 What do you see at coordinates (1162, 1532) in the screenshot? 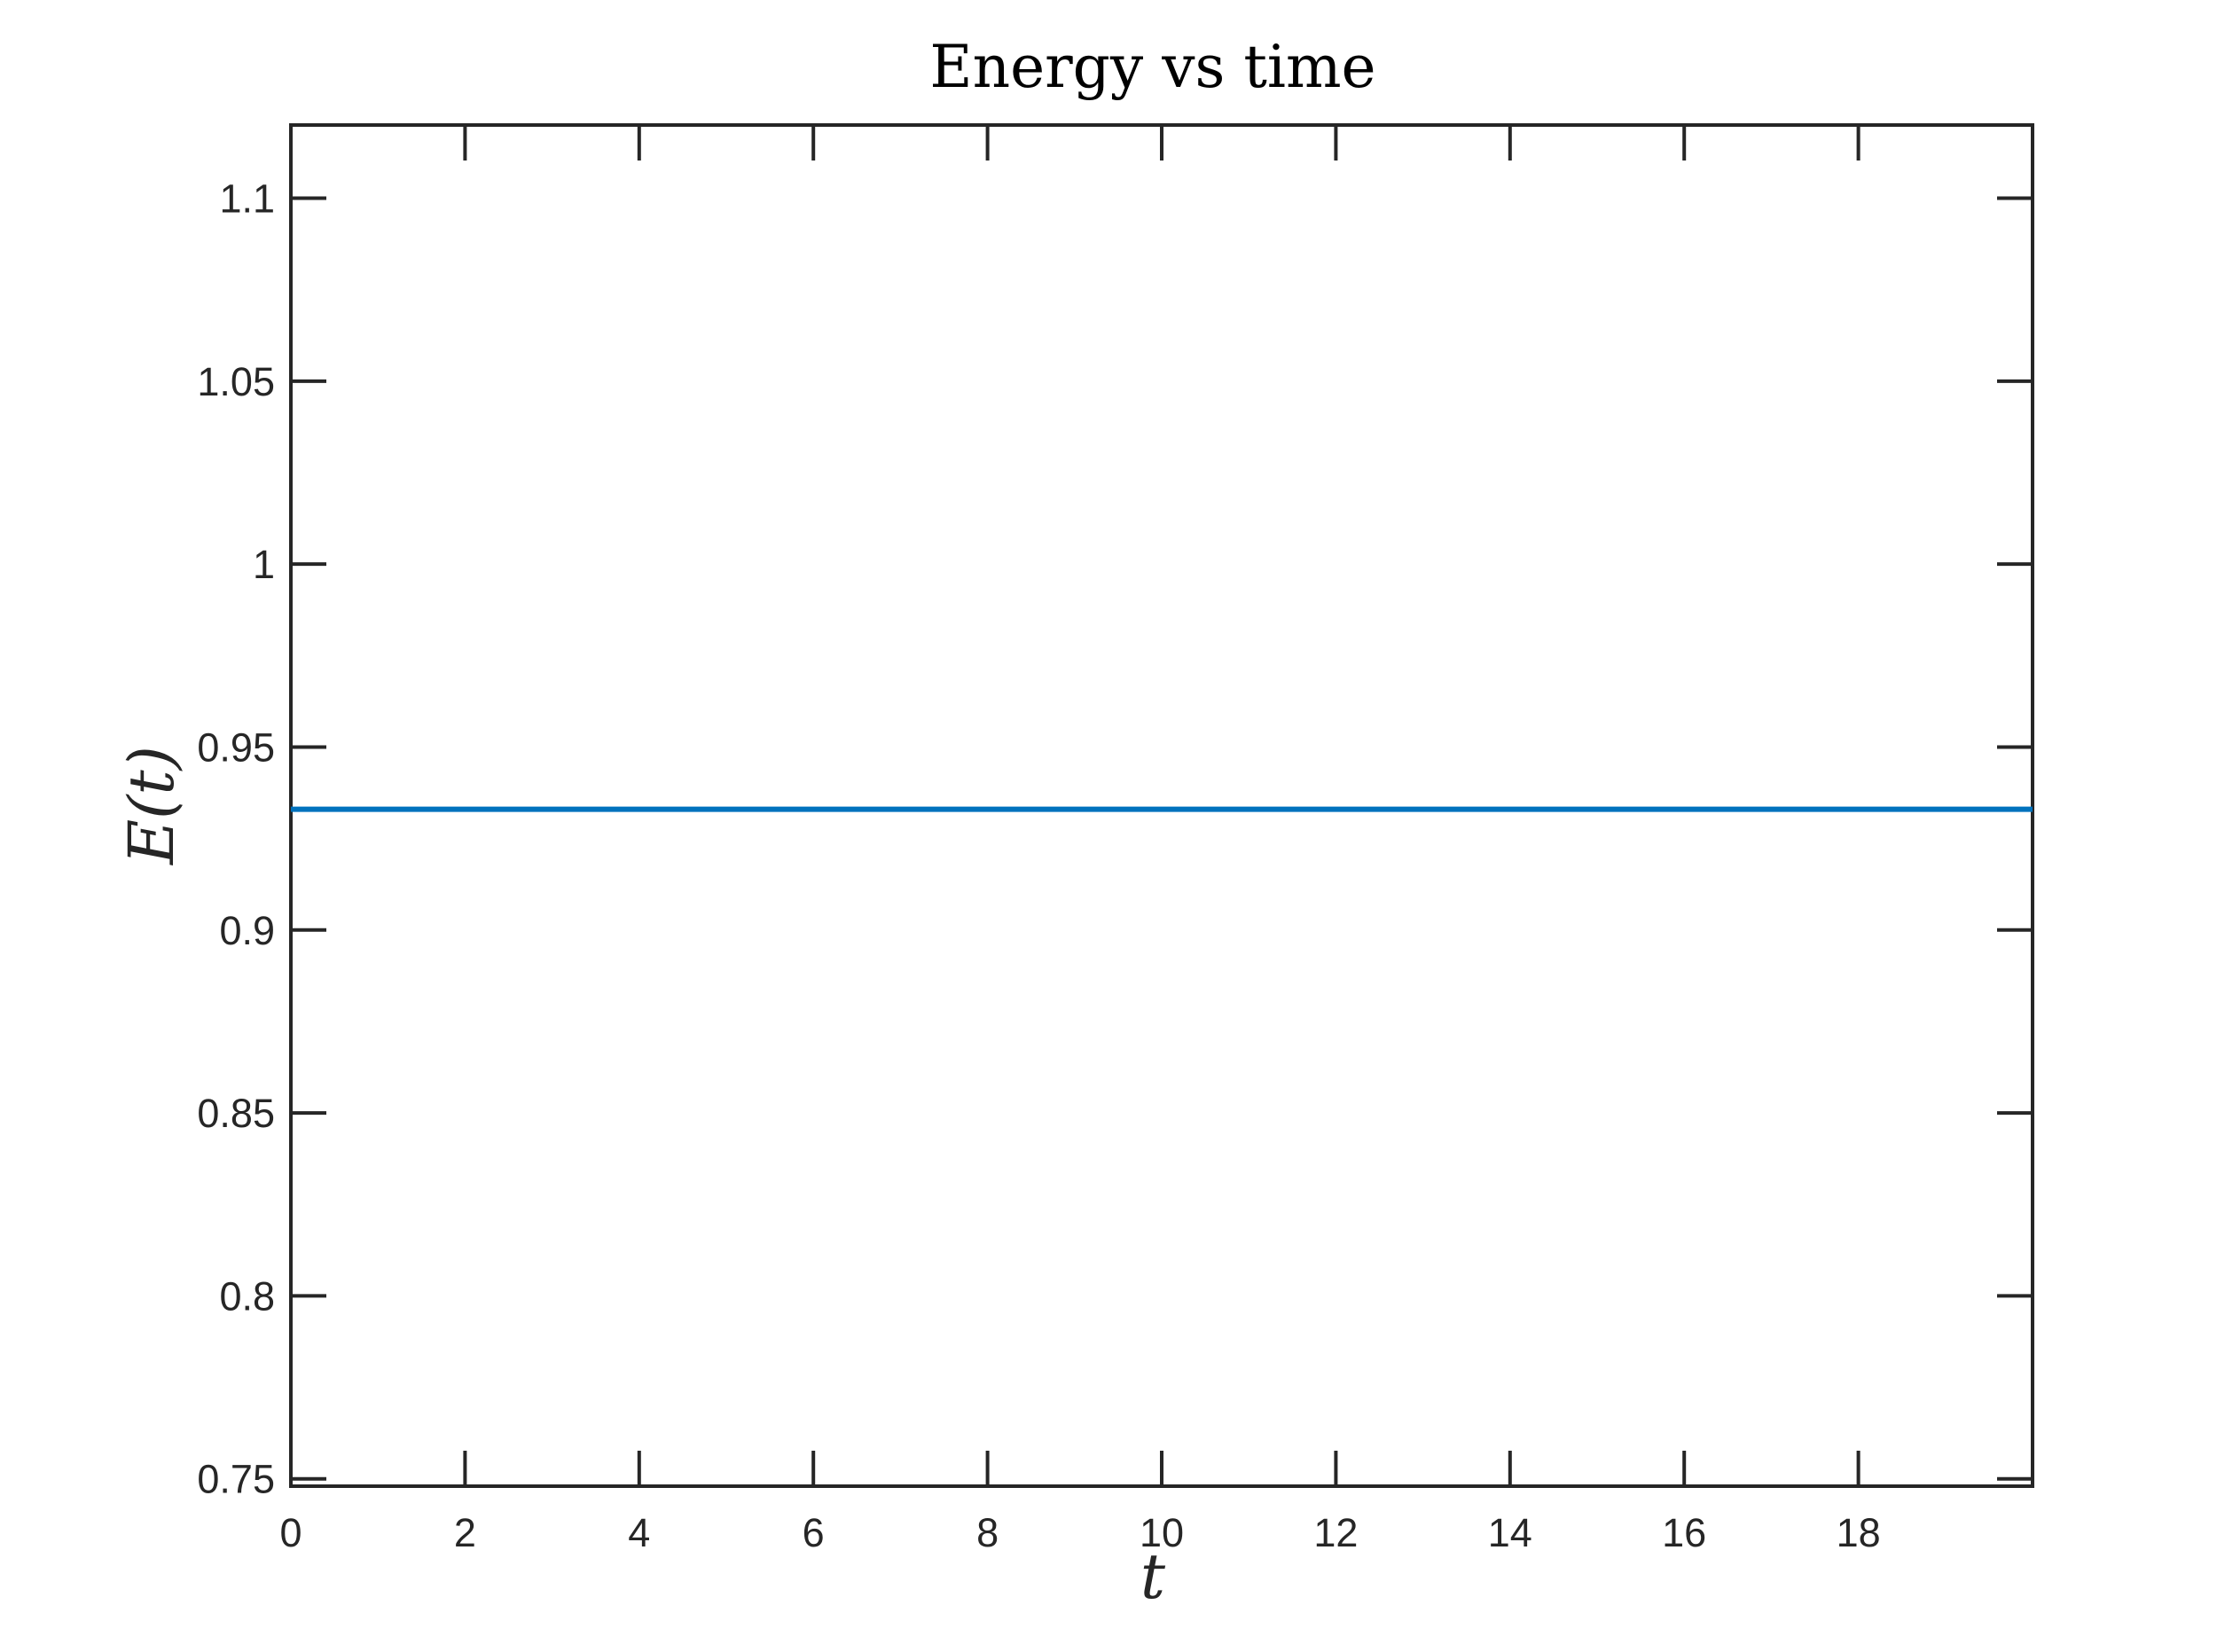
I see `x-tick-label: 10` at bounding box center [1162, 1532].